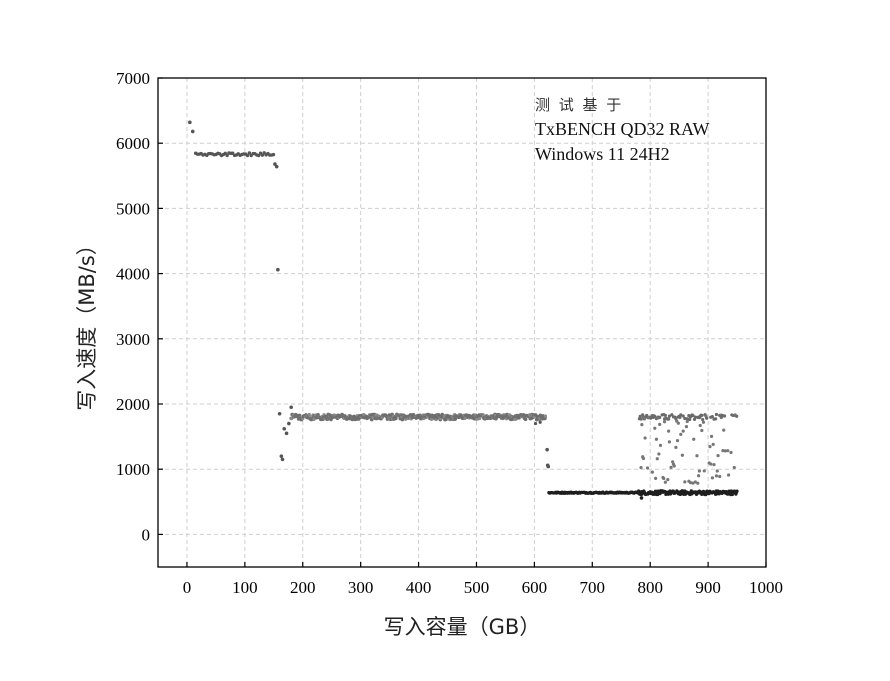 This screenshot has width=890, height=681. What do you see at coordinates (419, 587) in the screenshot?
I see `x-tick-label: 400` at bounding box center [419, 587].